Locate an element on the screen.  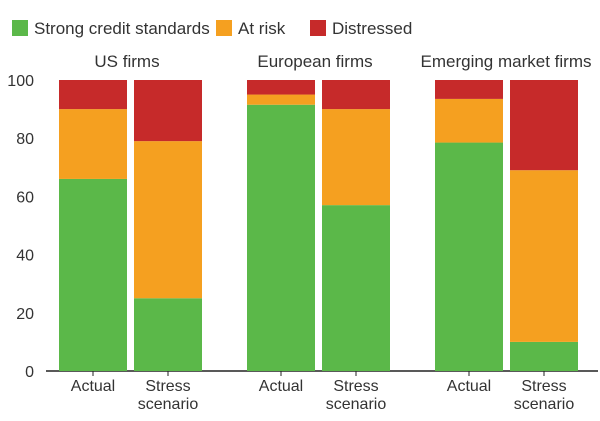
bar-g1-b2-s1 is located at coordinates (168, 334).